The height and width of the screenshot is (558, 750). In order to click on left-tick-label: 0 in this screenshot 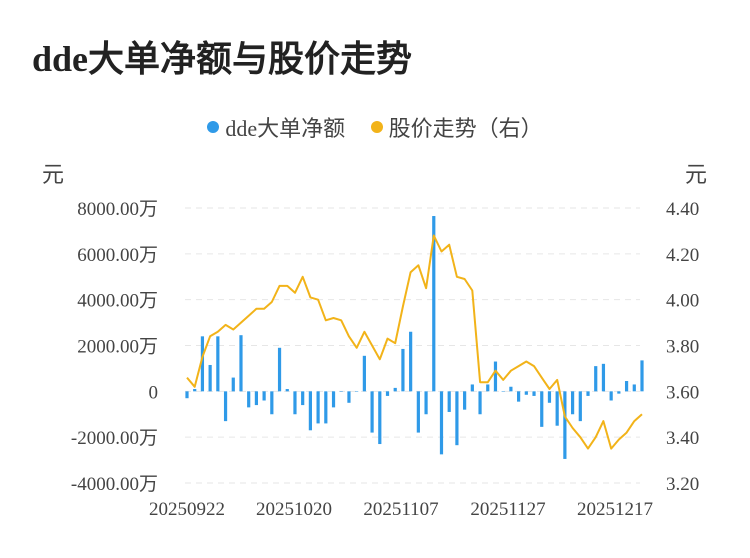, I will do `click(154, 392)`.